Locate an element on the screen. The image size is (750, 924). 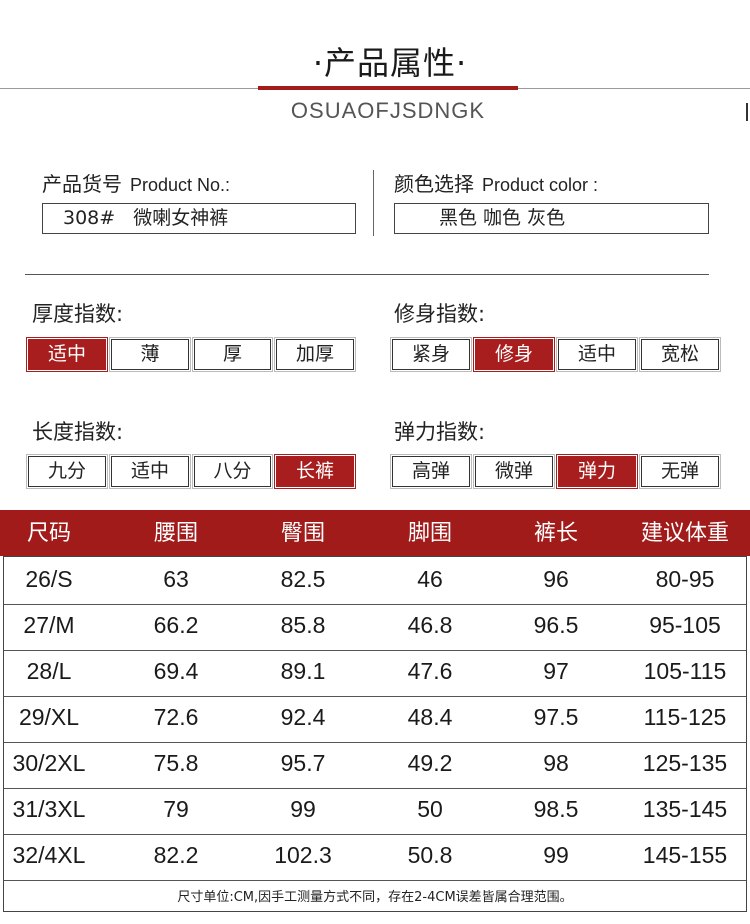
product-number-label: 产品货号 Product No.: is located at coordinates (136, 182).